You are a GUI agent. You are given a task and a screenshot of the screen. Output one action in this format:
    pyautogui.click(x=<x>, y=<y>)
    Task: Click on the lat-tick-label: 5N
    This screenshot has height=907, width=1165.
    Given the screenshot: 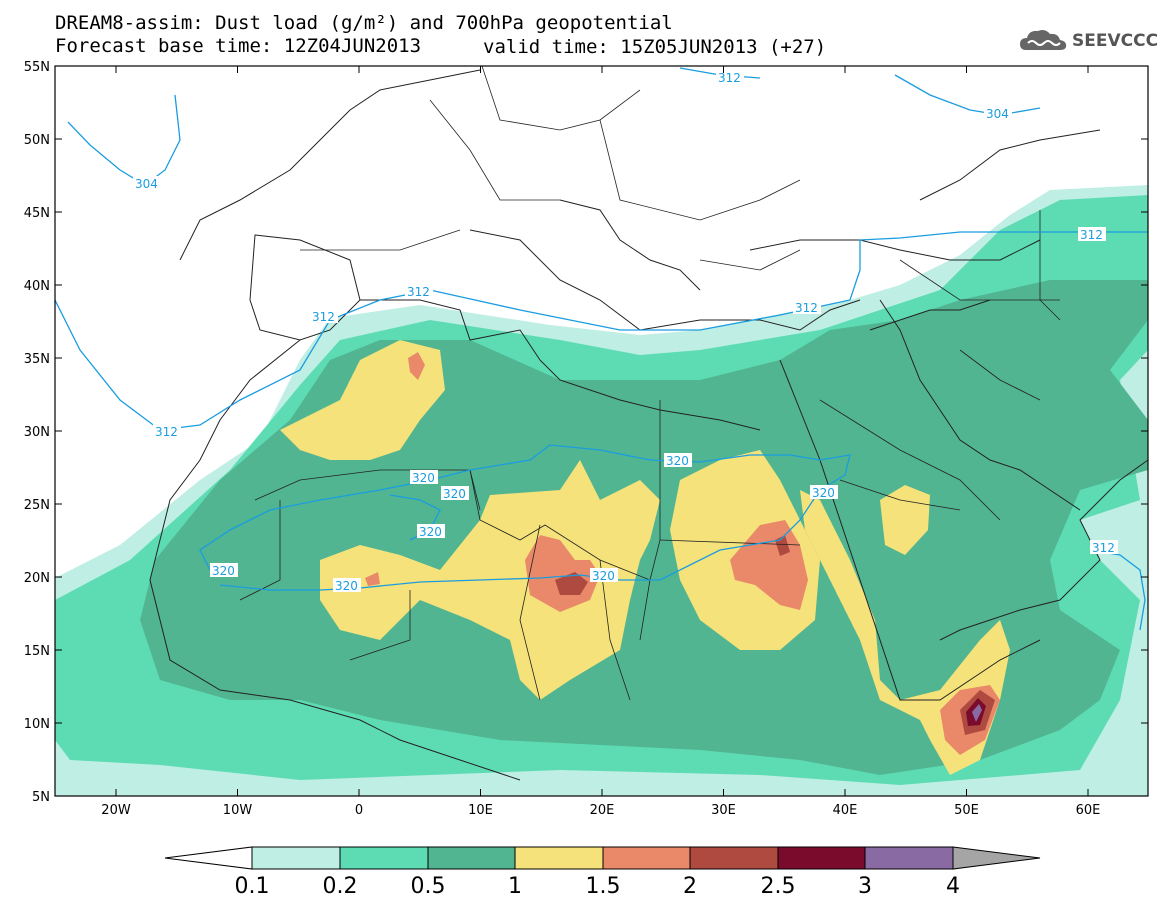 What is the action you would take?
    pyautogui.click(x=41, y=797)
    